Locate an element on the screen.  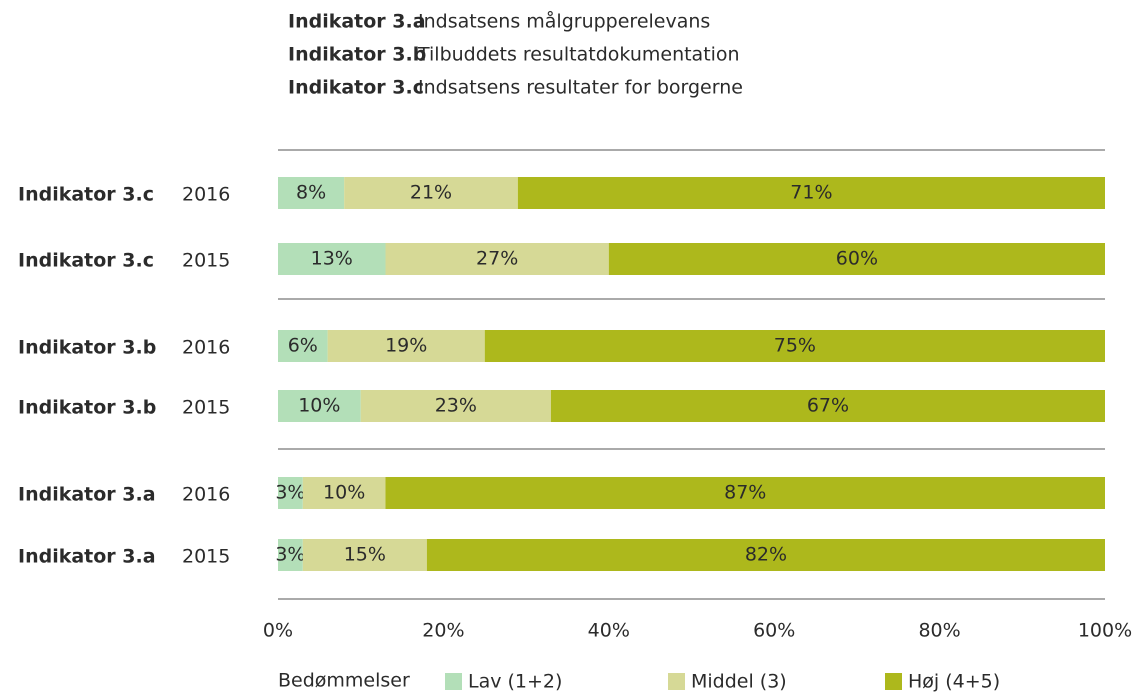
value-label: 8% is located at coordinates (311, 193).